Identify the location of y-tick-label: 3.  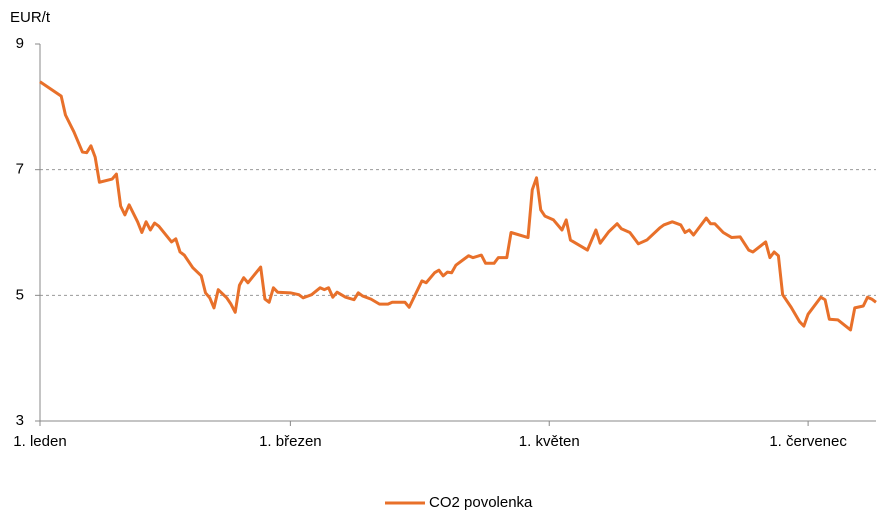
(20, 420).